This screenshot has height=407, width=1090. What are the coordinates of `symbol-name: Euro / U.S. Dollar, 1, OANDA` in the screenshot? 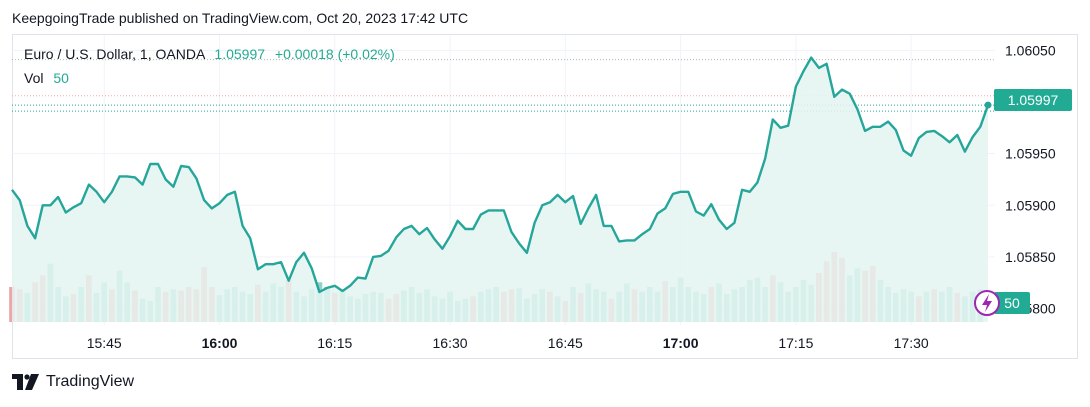 It's located at (114, 54).